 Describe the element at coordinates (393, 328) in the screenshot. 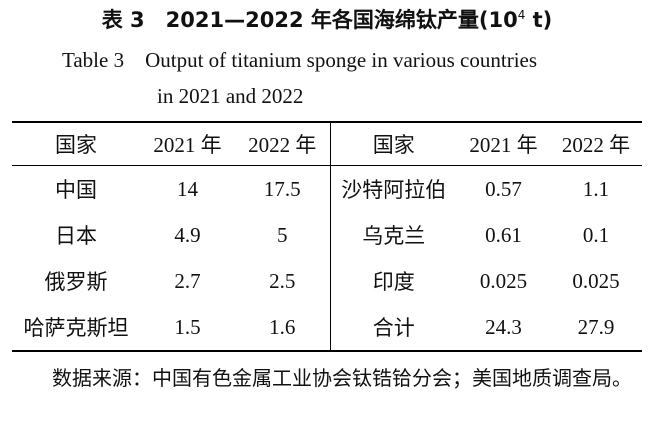

I see `table-cell: 合计` at that location.